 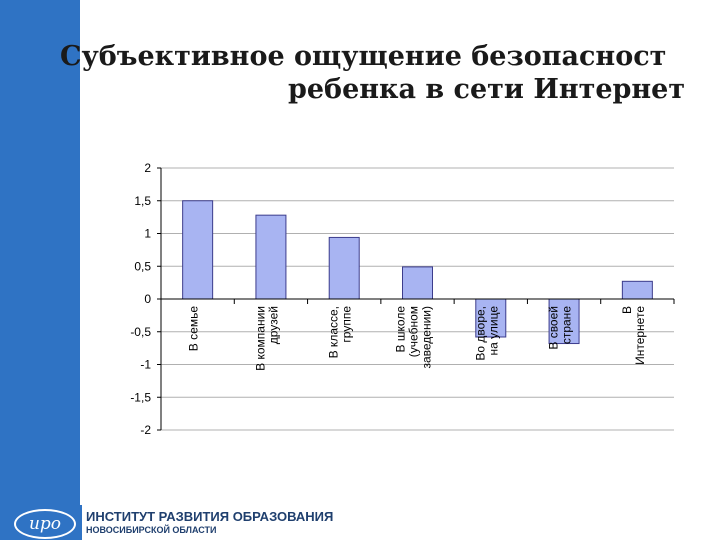 What do you see at coordinates (147, 234) in the screenshot?
I see `y-tick-label: 1` at bounding box center [147, 234].